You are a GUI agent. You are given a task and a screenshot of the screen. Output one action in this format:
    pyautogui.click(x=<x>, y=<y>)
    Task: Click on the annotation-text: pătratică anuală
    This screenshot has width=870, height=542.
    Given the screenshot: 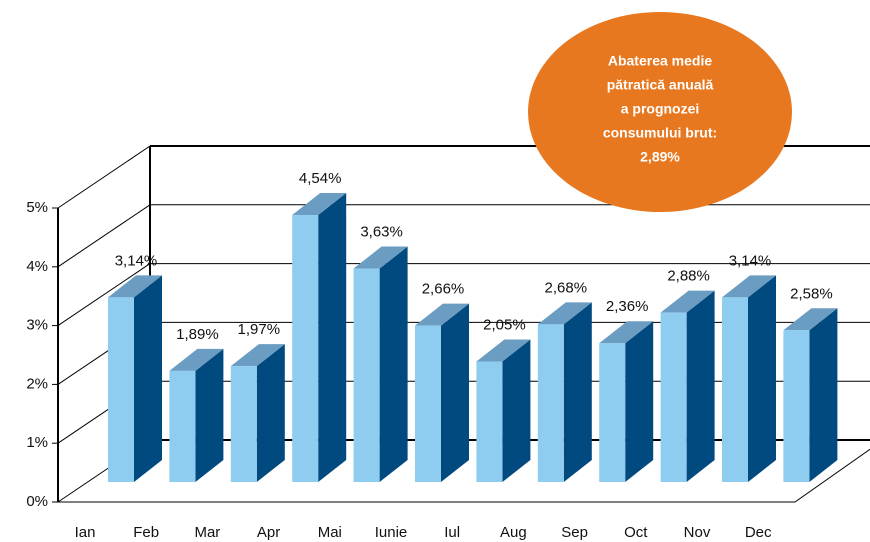 What is the action you would take?
    pyautogui.click(x=660, y=85)
    